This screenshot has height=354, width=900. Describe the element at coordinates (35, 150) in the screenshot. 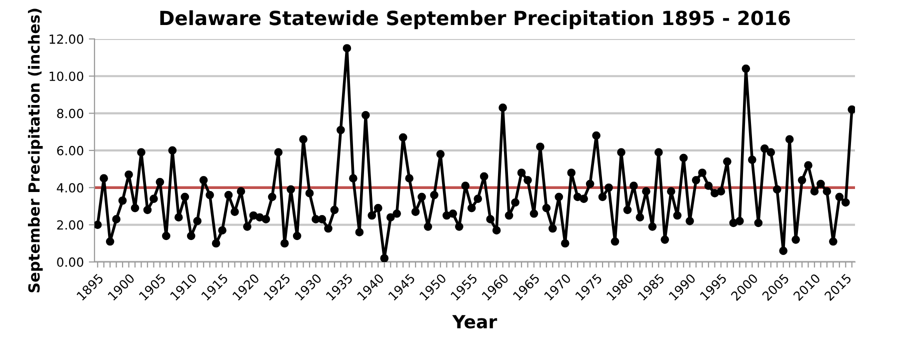

I see `y-axis-title: September Precipitation (inches)` at that location.